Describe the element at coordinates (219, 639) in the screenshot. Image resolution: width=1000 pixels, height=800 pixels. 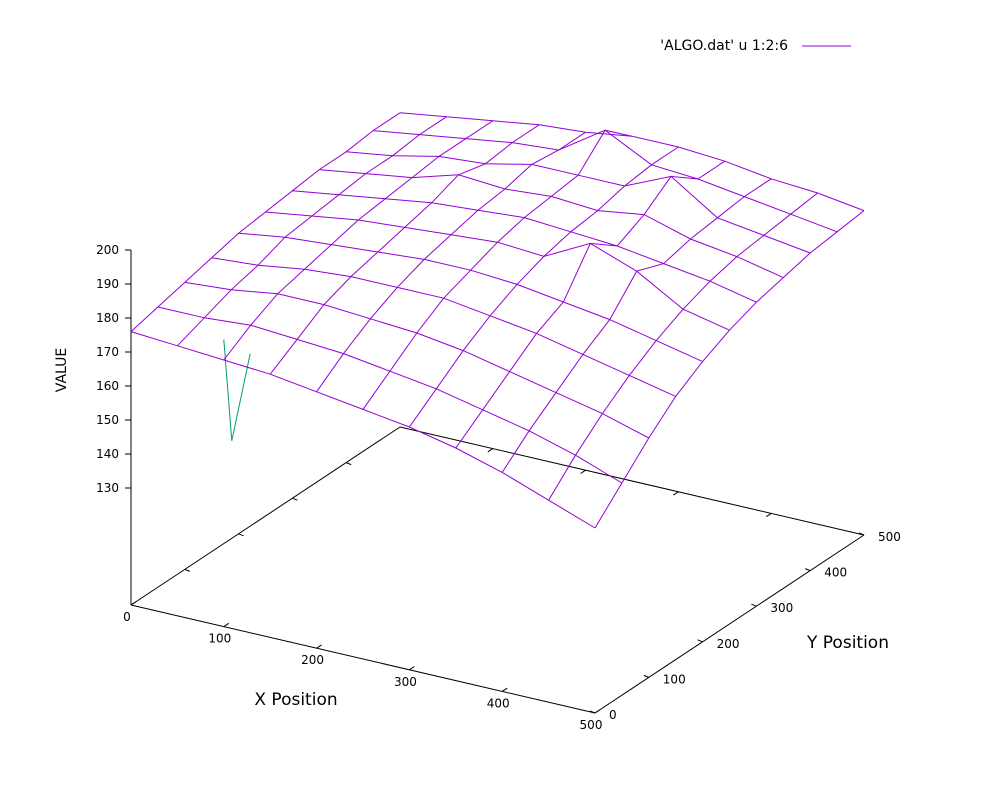
I see `x-tick-label: 100` at that location.